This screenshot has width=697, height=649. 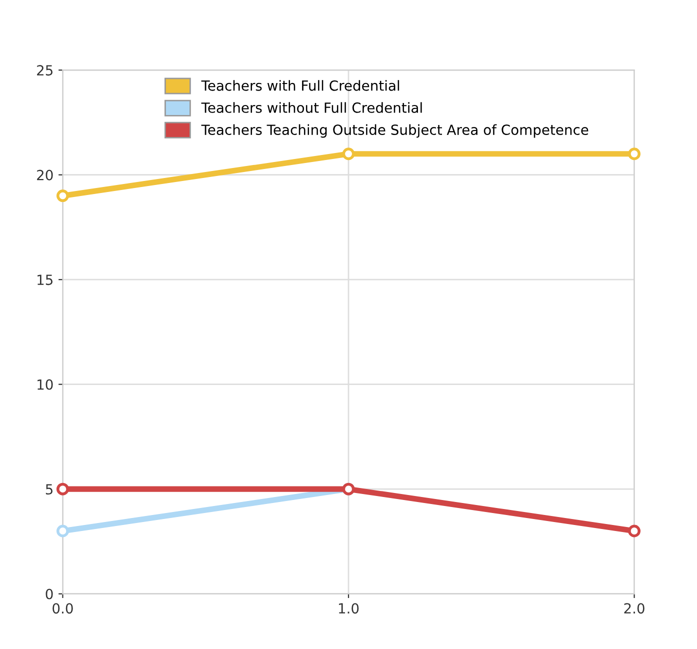 What do you see at coordinates (300, 85) in the screenshot?
I see `legend-label: Teachers with Full Credential` at bounding box center [300, 85].